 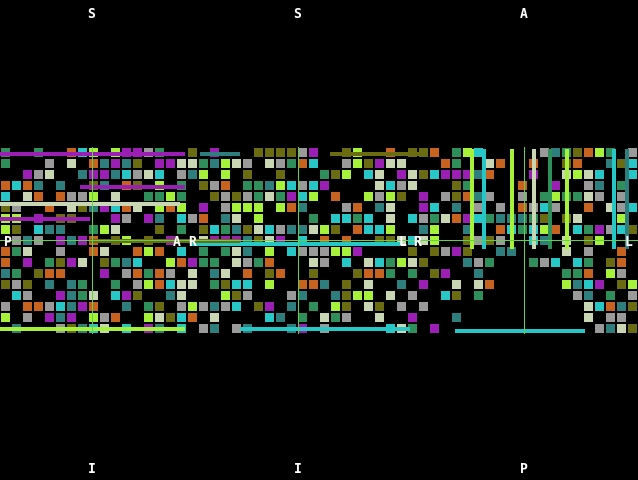 I want to click on bottom-marker-1: I, so click(x=92, y=469).